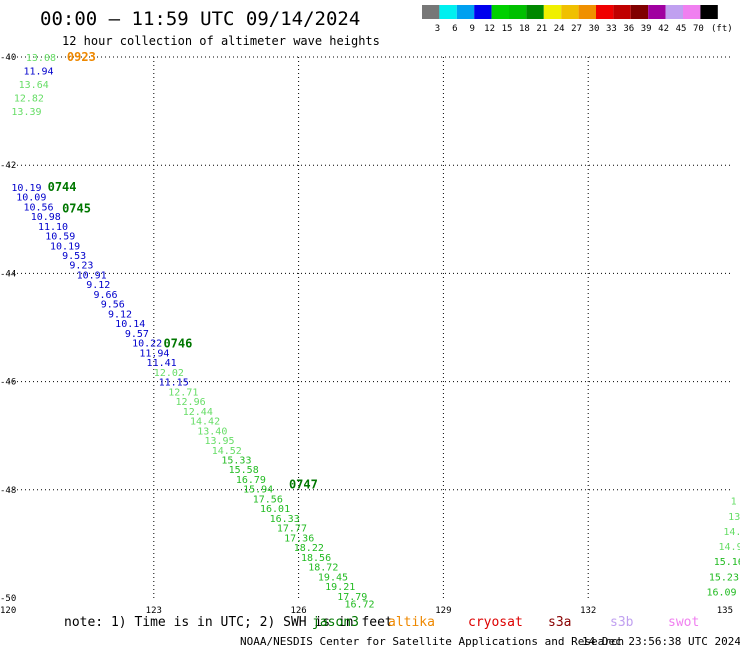  What do you see at coordinates (236, 461) in the screenshot?
I see `wave-height-label: 15.33` at bounding box center [236, 461].